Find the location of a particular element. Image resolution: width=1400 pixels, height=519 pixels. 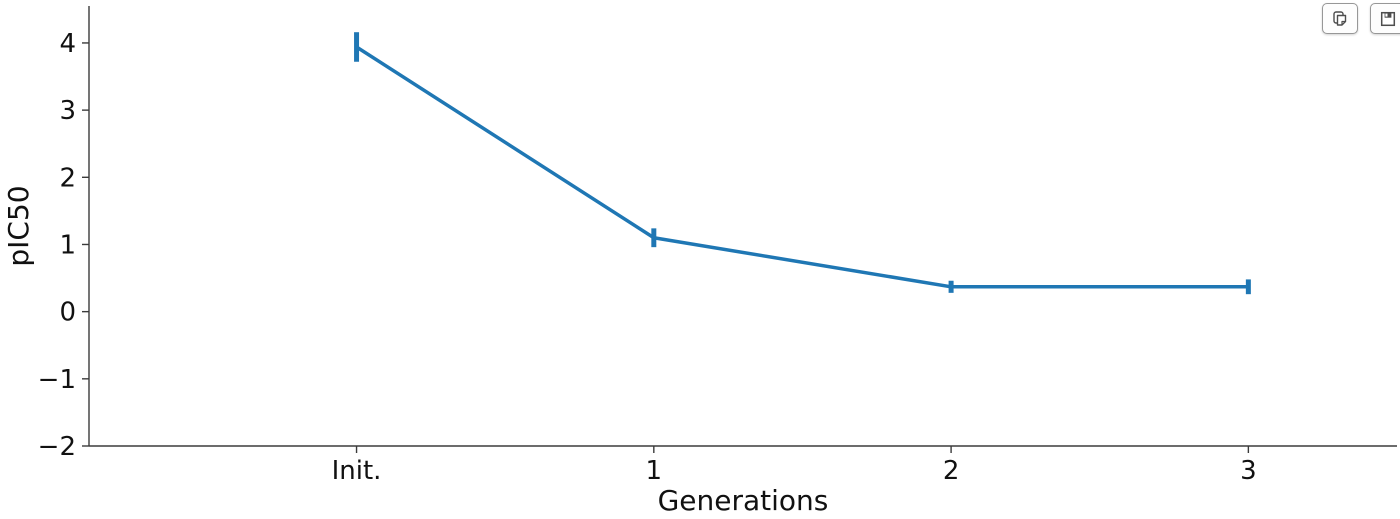

chart-toolbar is located at coordinates (1361, 18).